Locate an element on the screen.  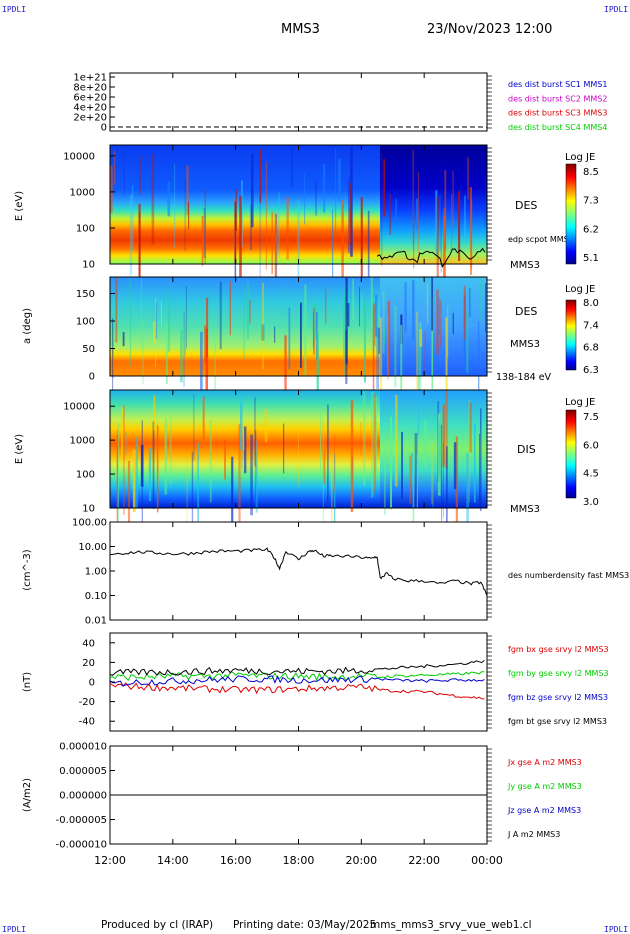
colorbar-title: Log JE is located at coordinates (580, 157).